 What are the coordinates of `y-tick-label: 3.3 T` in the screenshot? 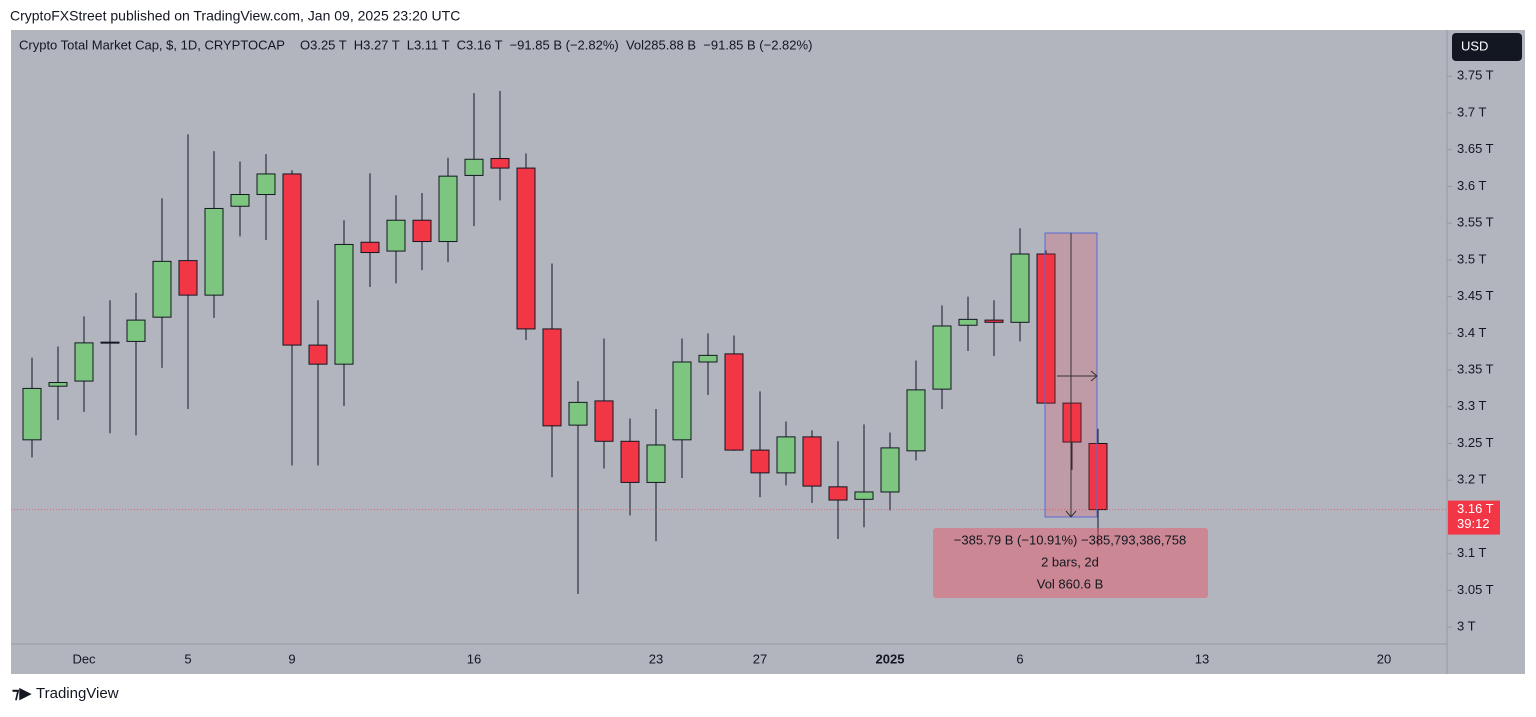 It's located at (1471, 405).